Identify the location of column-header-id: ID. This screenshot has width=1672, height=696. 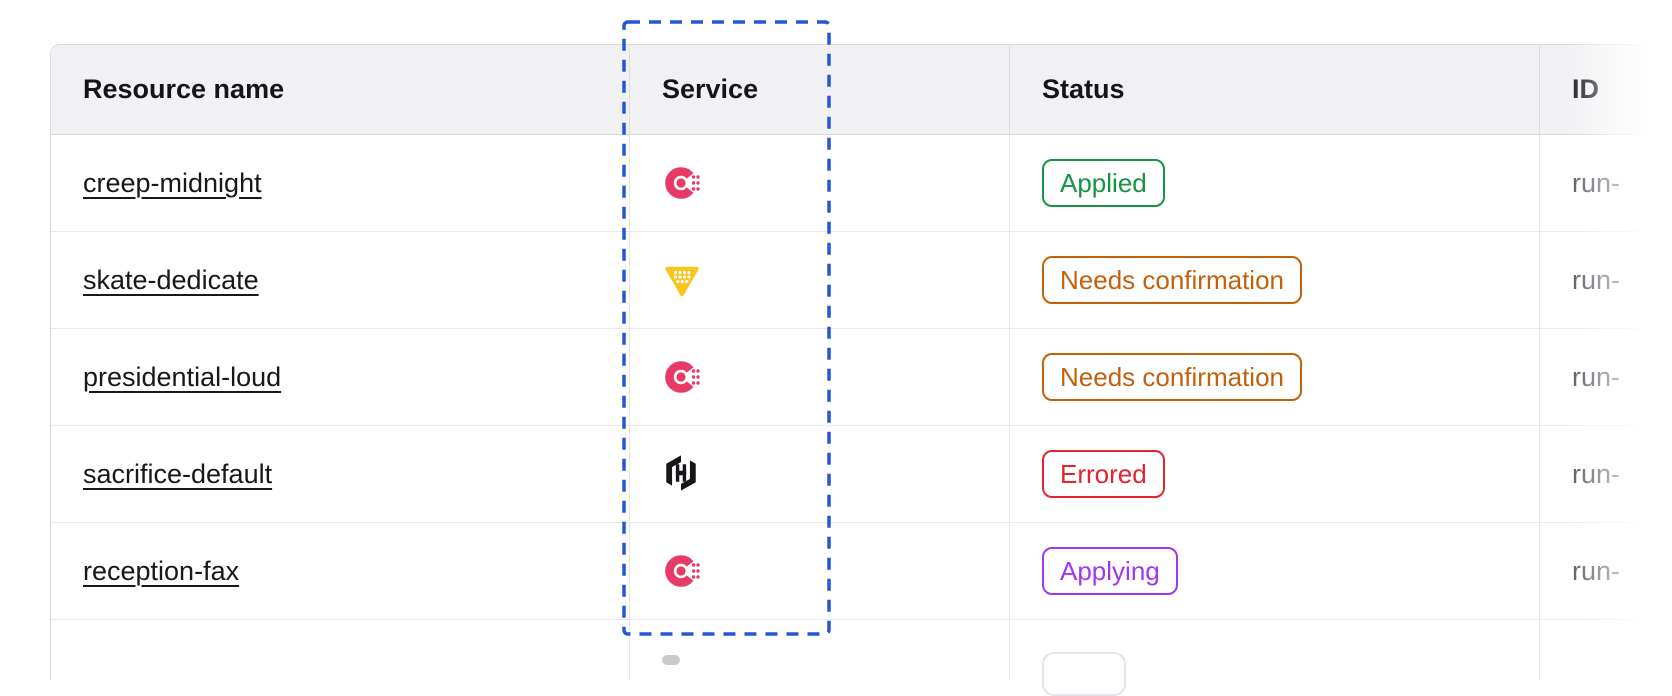
(1605, 89).